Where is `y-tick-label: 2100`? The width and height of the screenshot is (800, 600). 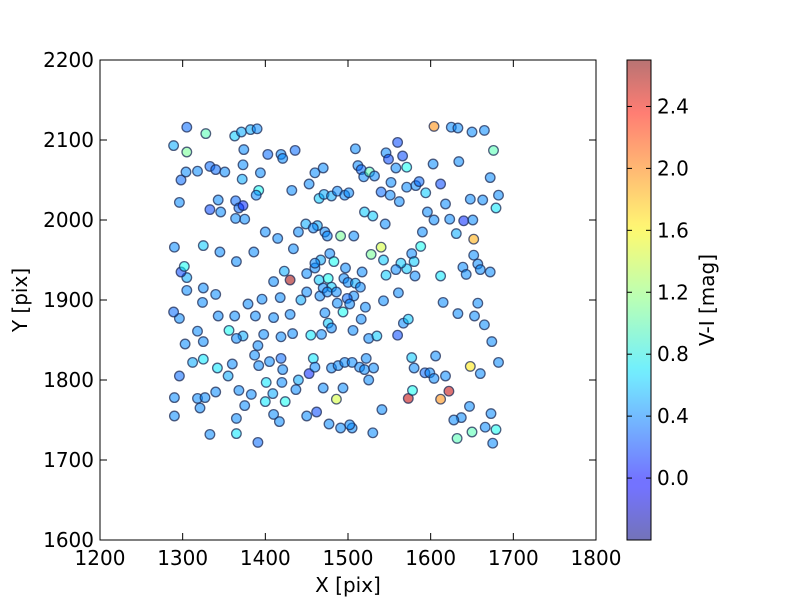 y-tick-label: 2100 is located at coordinates (68, 140).